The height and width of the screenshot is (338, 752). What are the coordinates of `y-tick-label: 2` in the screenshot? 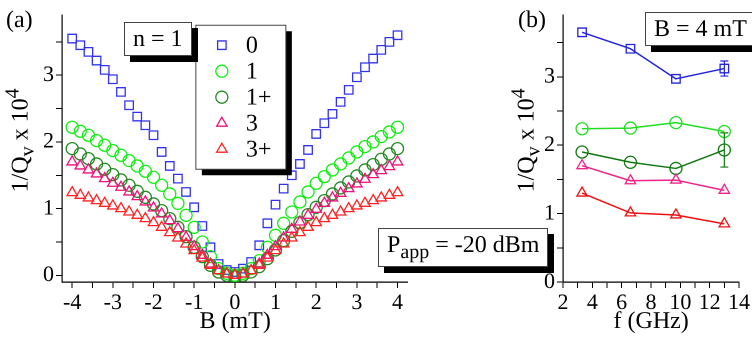 It's located at (48, 140).